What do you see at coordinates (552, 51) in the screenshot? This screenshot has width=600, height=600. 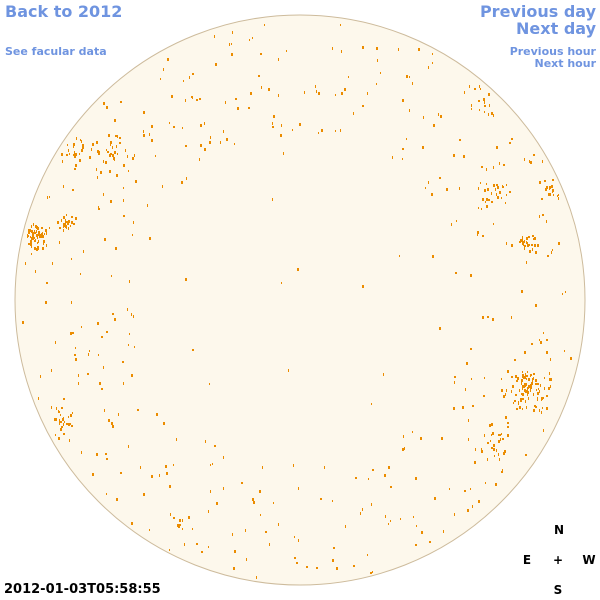 I see `previous-hour-link: Previous hour` at bounding box center [552, 51].